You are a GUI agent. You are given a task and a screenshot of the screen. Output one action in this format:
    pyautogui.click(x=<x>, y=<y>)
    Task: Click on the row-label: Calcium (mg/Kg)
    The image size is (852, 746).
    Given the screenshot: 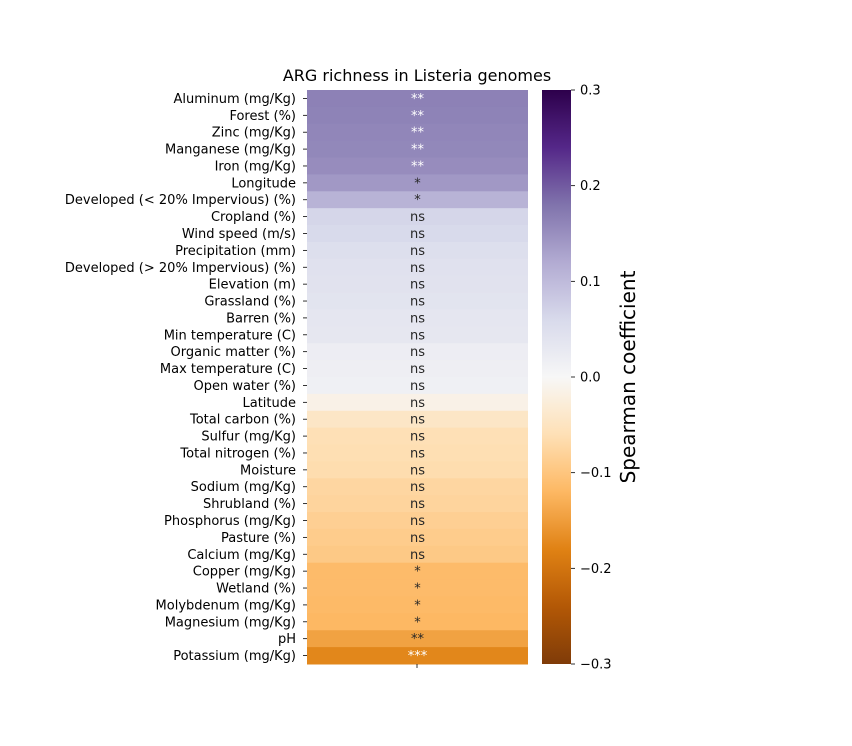 What is the action you would take?
    pyautogui.click(x=241, y=555)
    